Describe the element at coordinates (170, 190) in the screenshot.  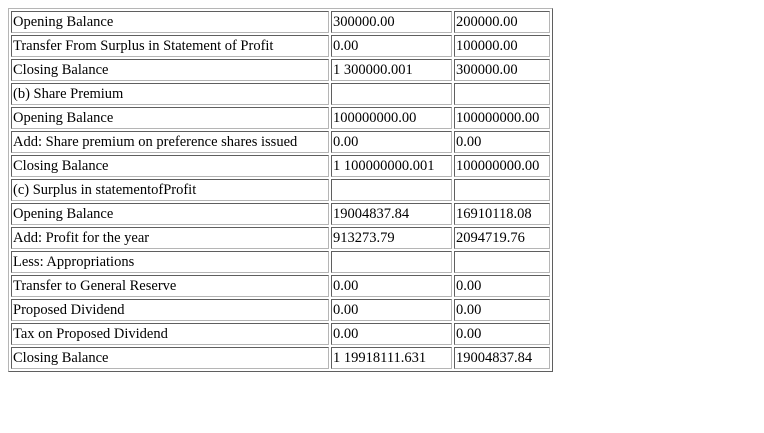
I see `section-heading: (c) Surplus in statementofProfit` at that location.